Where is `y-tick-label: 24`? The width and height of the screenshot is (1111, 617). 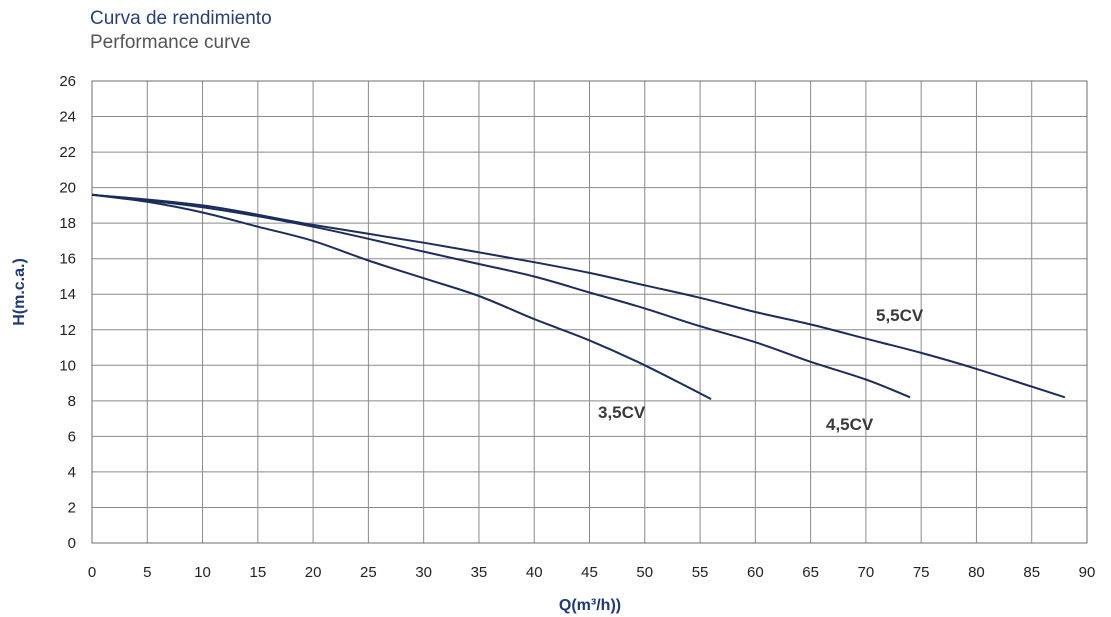 y-tick-label: 24 is located at coordinates (67, 117).